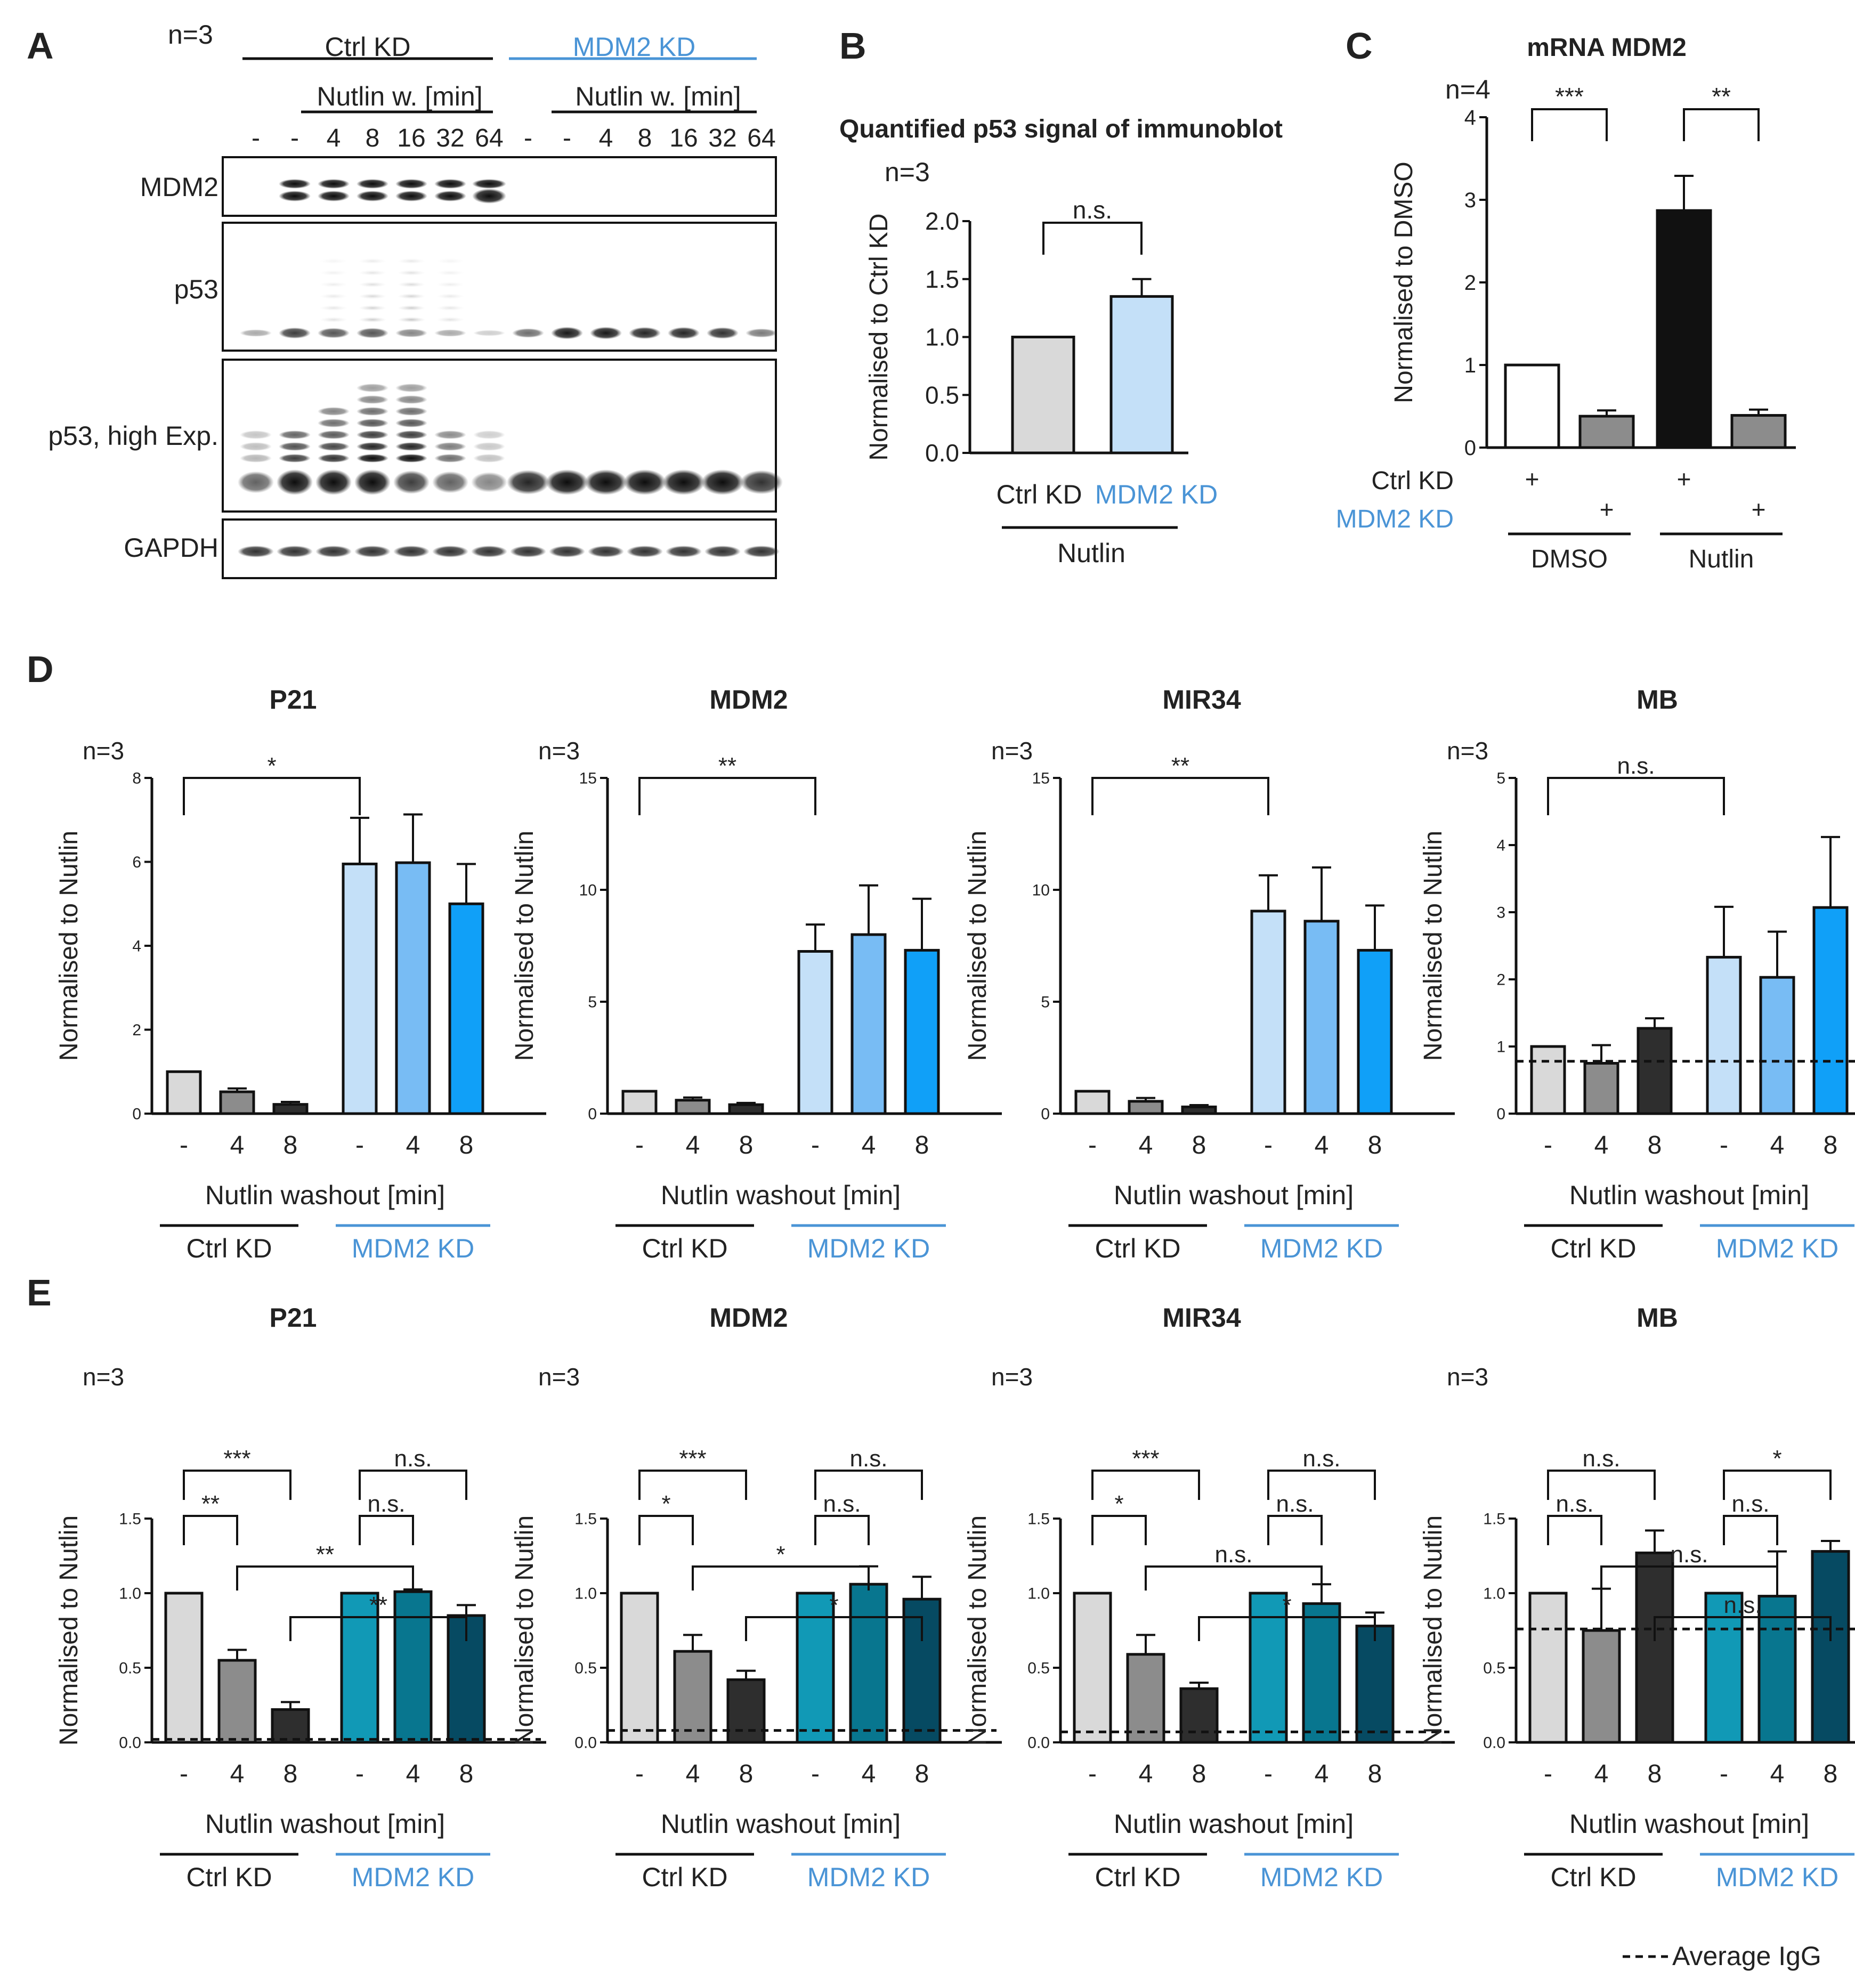  Describe the element at coordinates (136, 863) in the screenshot. I see `y-tick-label: 6` at that location.